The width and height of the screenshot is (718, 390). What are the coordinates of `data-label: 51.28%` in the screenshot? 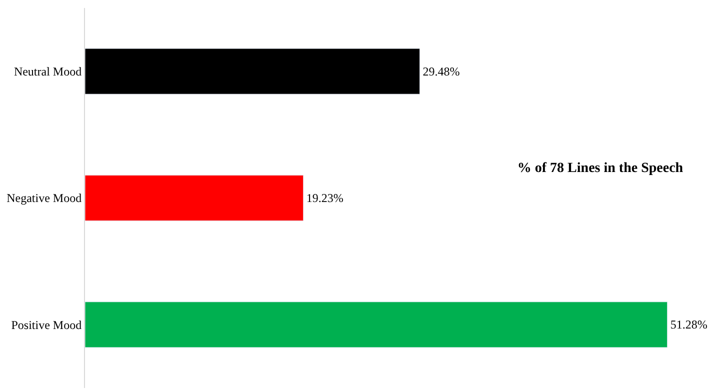 It's located at (689, 325).